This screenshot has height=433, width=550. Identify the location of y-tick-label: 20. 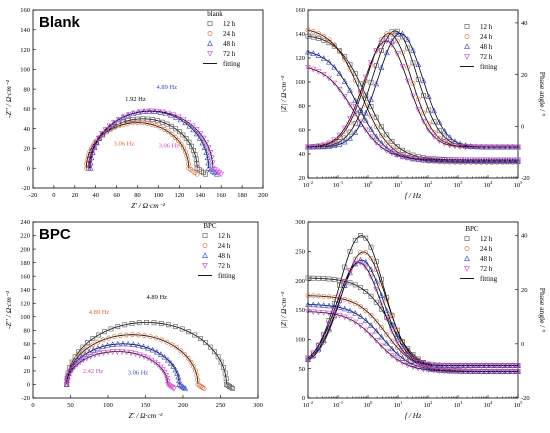
(27, 371).